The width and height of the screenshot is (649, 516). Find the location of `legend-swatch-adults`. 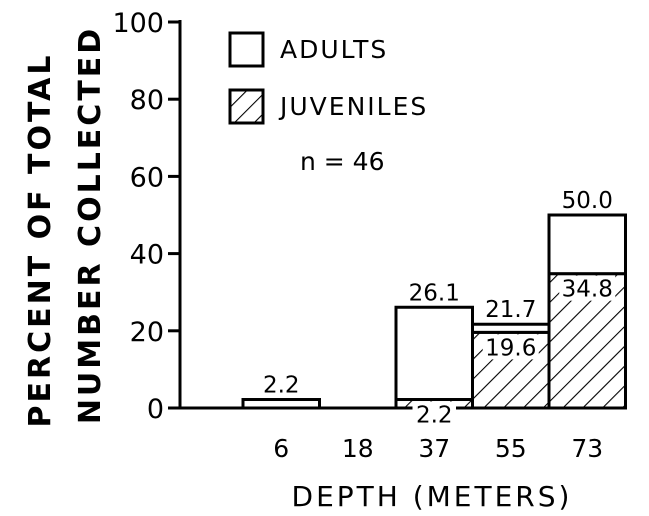

legend-swatch-adults is located at coordinates (246, 49).